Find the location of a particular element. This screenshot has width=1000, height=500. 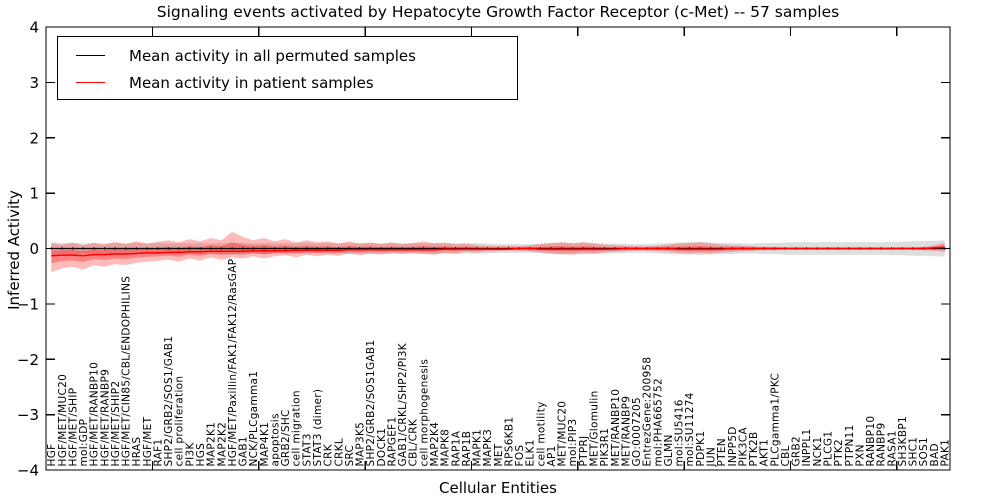

patient-line-swatch is located at coordinates (90, 82).